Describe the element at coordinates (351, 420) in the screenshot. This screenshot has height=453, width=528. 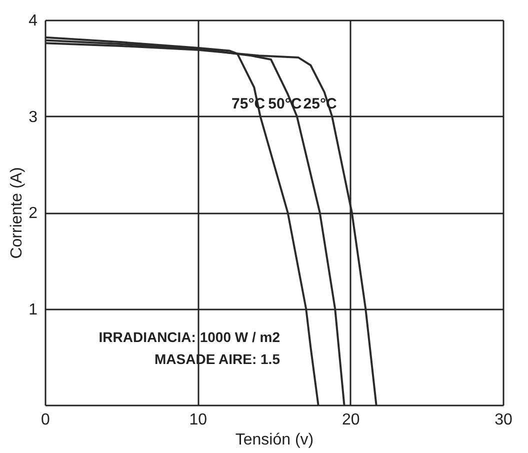
I see `x-tick-label: 20` at that location.